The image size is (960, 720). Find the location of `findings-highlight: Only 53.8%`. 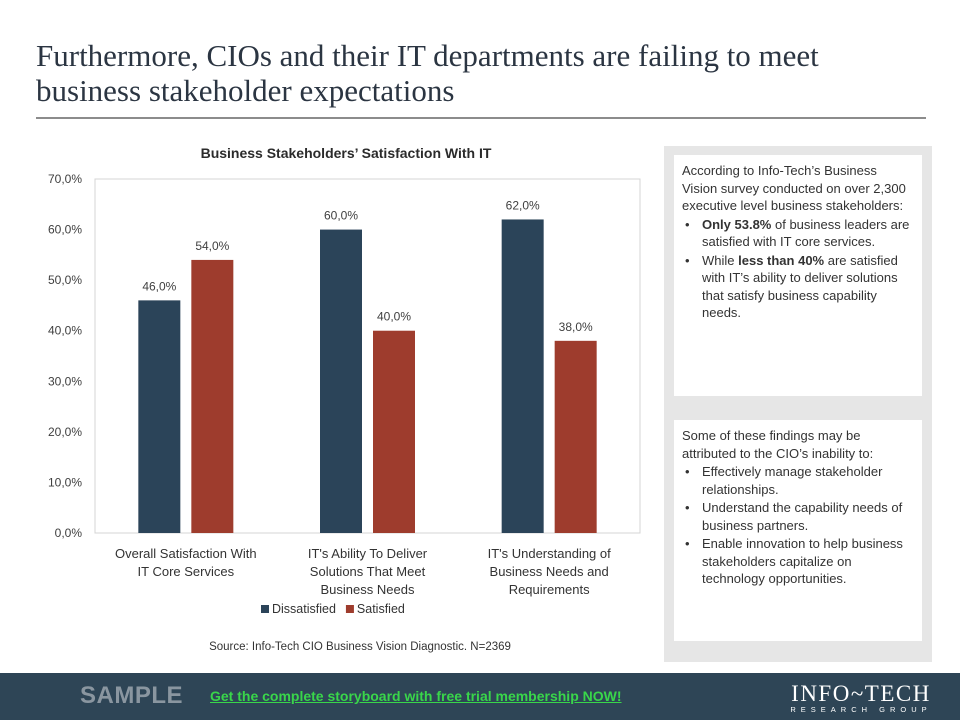

findings-highlight: Only 53.8% is located at coordinates (737, 224).